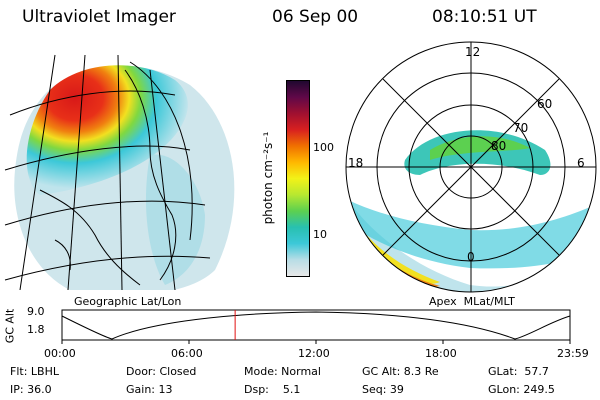  I want to click on mlat-label-60: 60, so click(545, 104).